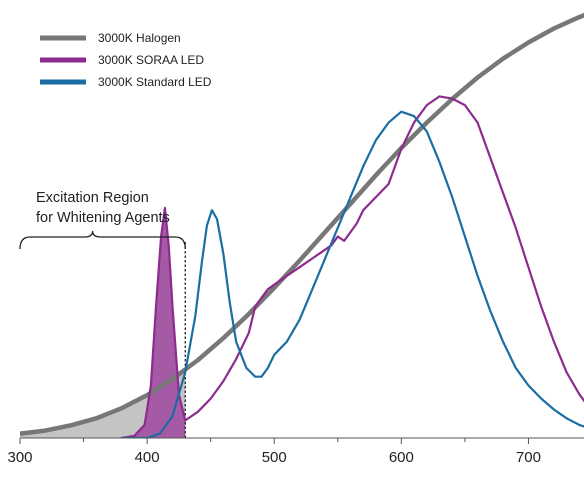 Image resolution: width=584 pixels, height=489 pixels. What do you see at coordinates (528, 457) in the screenshot?
I see `x-tick-label-700: 700` at bounding box center [528, 457].